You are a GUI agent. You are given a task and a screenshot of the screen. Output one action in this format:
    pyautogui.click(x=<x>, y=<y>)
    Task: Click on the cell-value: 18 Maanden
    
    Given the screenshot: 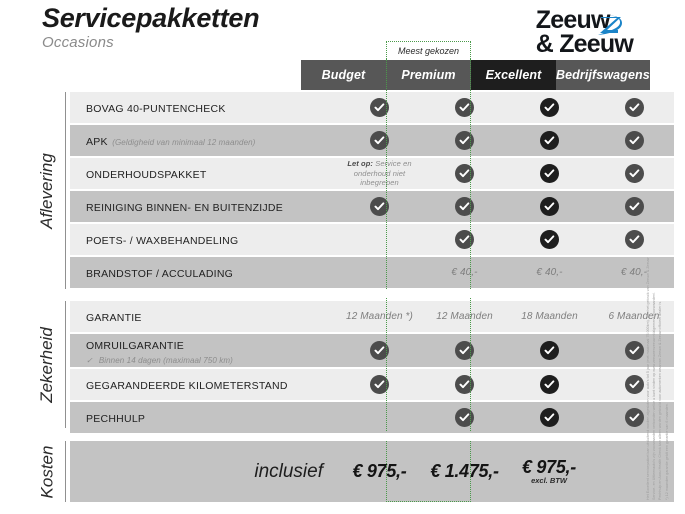 What is the action you would take?
    pyautogui.click(x=549, y=316)
    